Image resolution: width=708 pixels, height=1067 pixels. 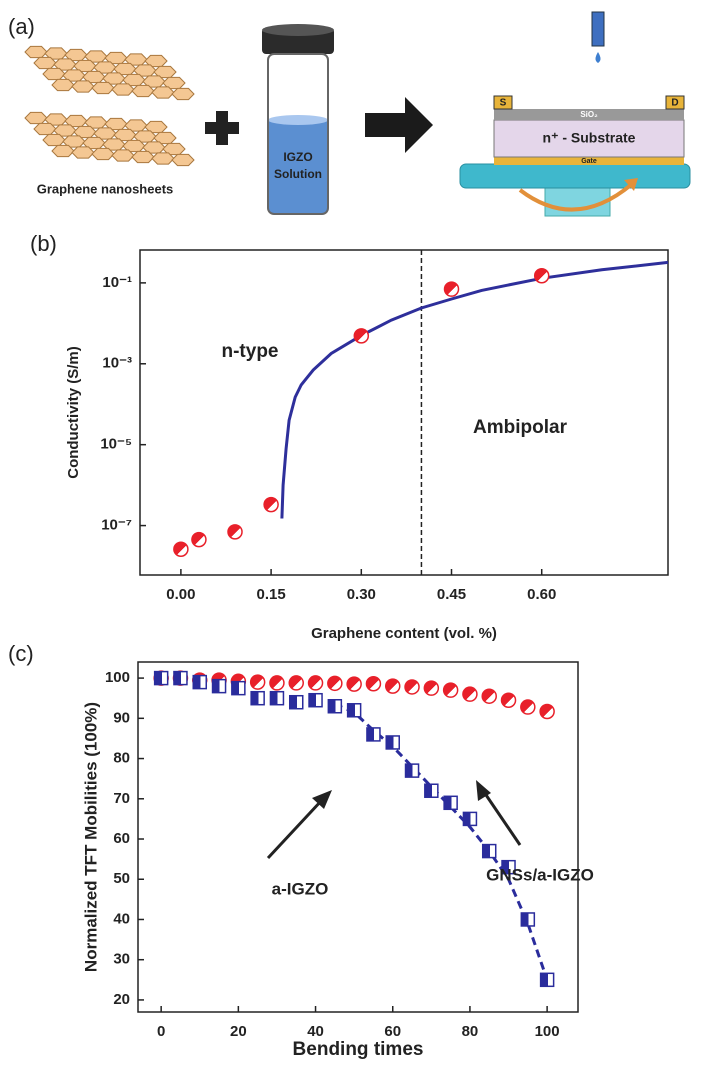 I want to click on source-label: S, so click(x=503, y=103).